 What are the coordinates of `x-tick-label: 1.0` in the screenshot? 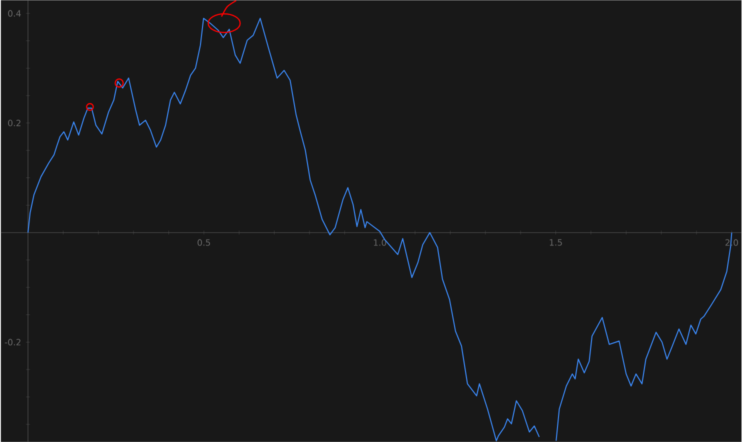 It's located at (380, 242).